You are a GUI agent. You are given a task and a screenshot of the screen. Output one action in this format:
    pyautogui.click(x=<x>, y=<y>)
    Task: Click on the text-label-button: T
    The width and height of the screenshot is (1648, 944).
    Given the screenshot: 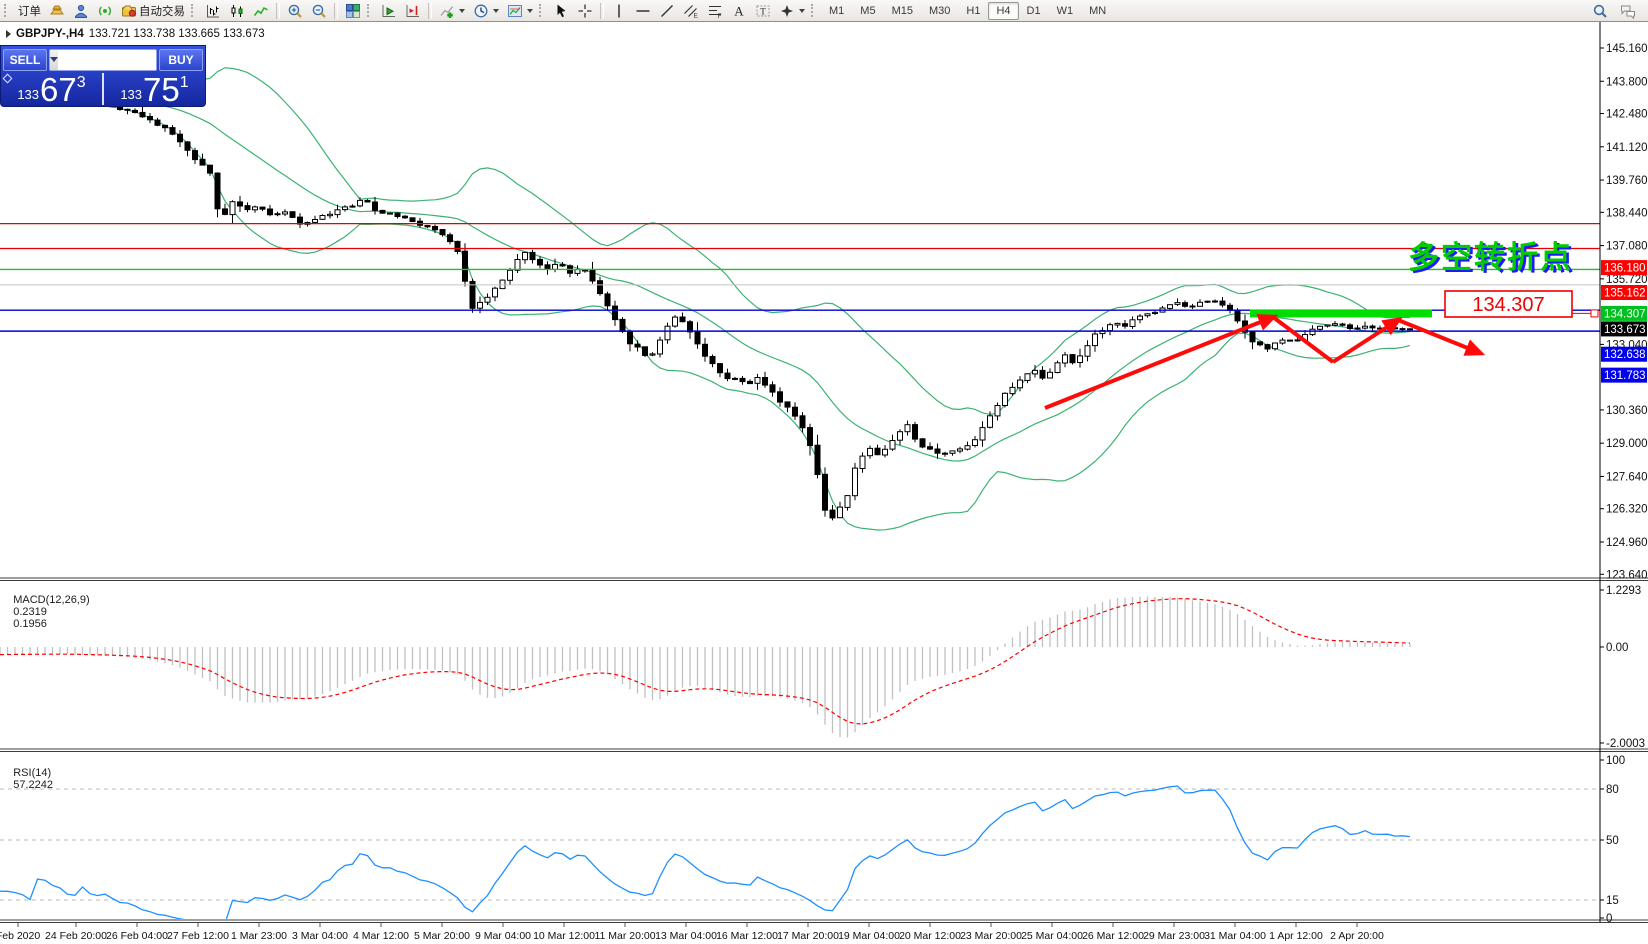 What is the action you would take?
    pyautogui.click(x=763, y=11)
    